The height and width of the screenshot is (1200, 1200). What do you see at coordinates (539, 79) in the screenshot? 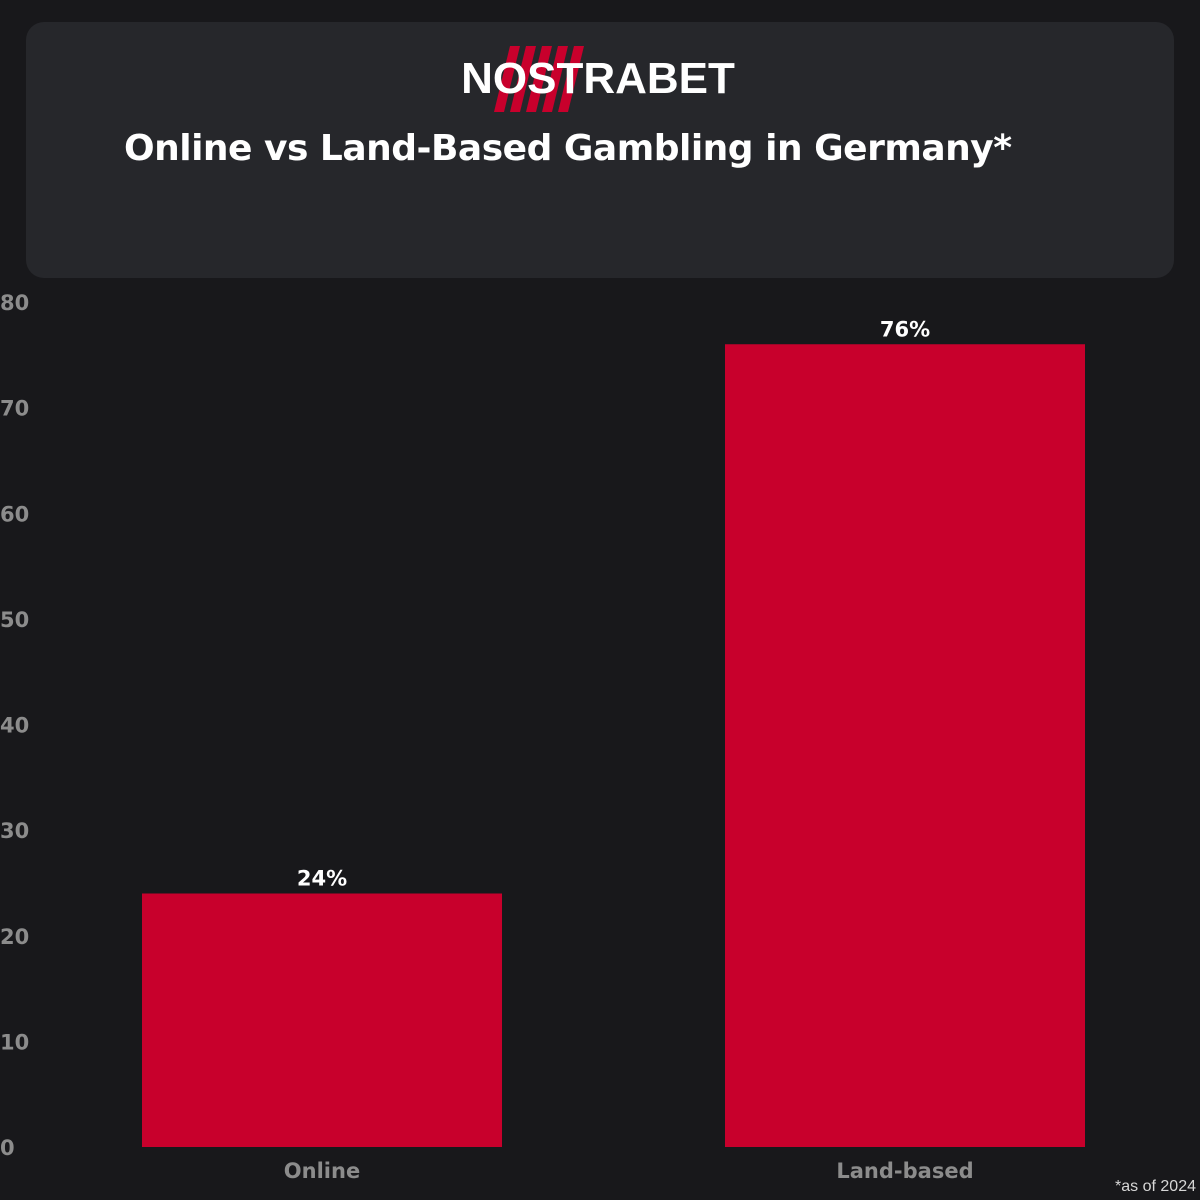
I see `logo-stripes` at bounding box center [539, 79].